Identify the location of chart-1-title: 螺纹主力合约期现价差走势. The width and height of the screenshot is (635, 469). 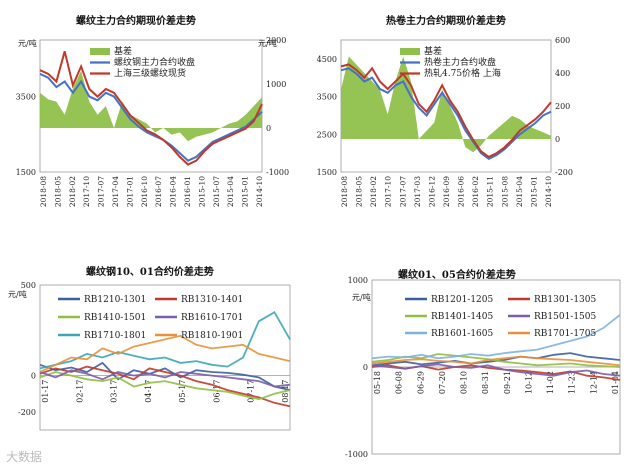
(136, 21).